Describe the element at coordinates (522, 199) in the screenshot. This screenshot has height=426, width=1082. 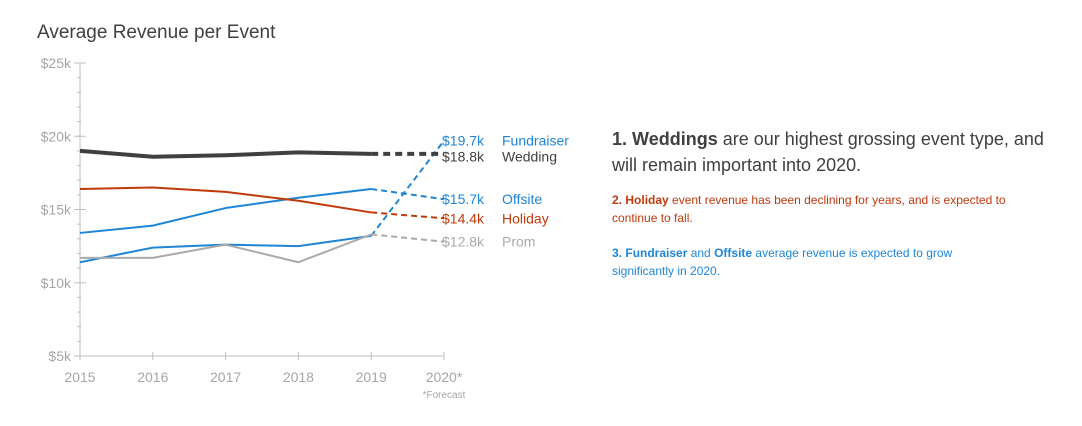
I see `series-name-offsite: Offsite` at that location.